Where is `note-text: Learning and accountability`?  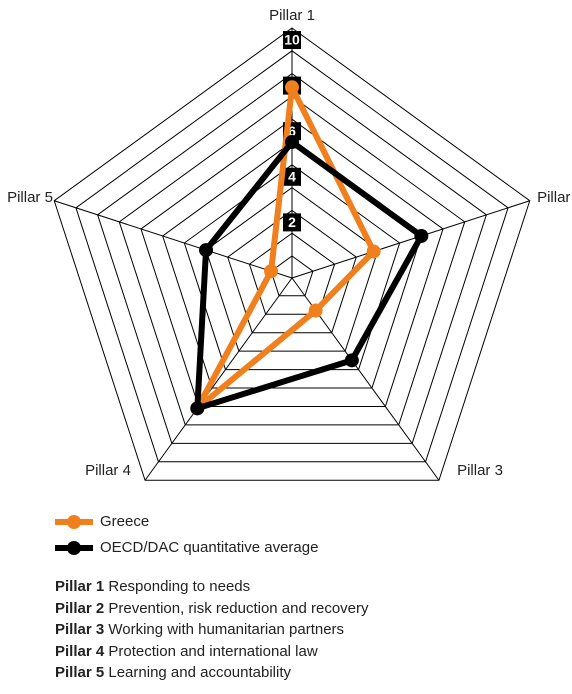
note-text: Learning and accountability is located at coordinates (200, 673).